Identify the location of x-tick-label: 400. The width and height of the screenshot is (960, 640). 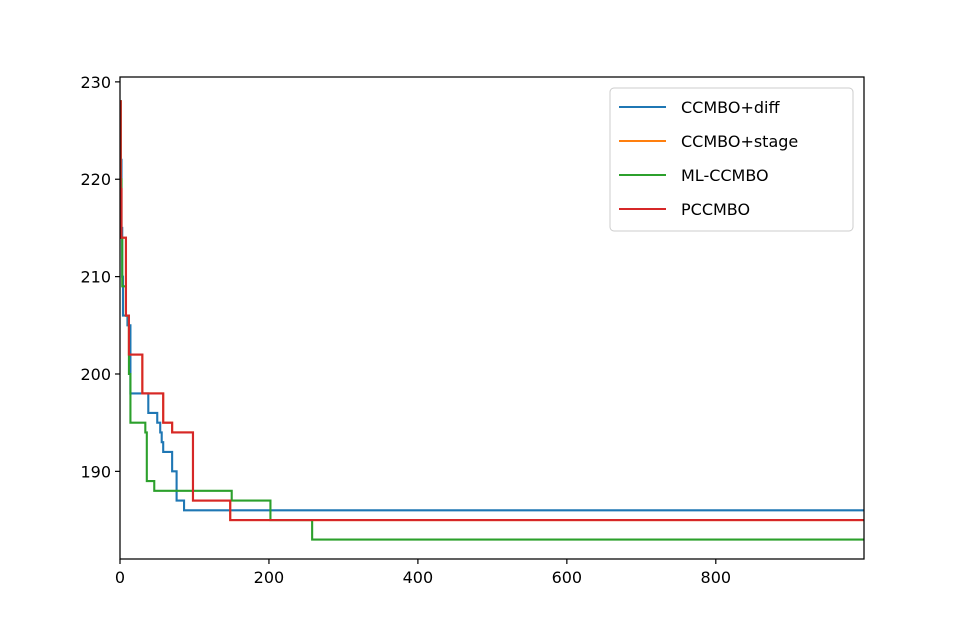
(418, 577).